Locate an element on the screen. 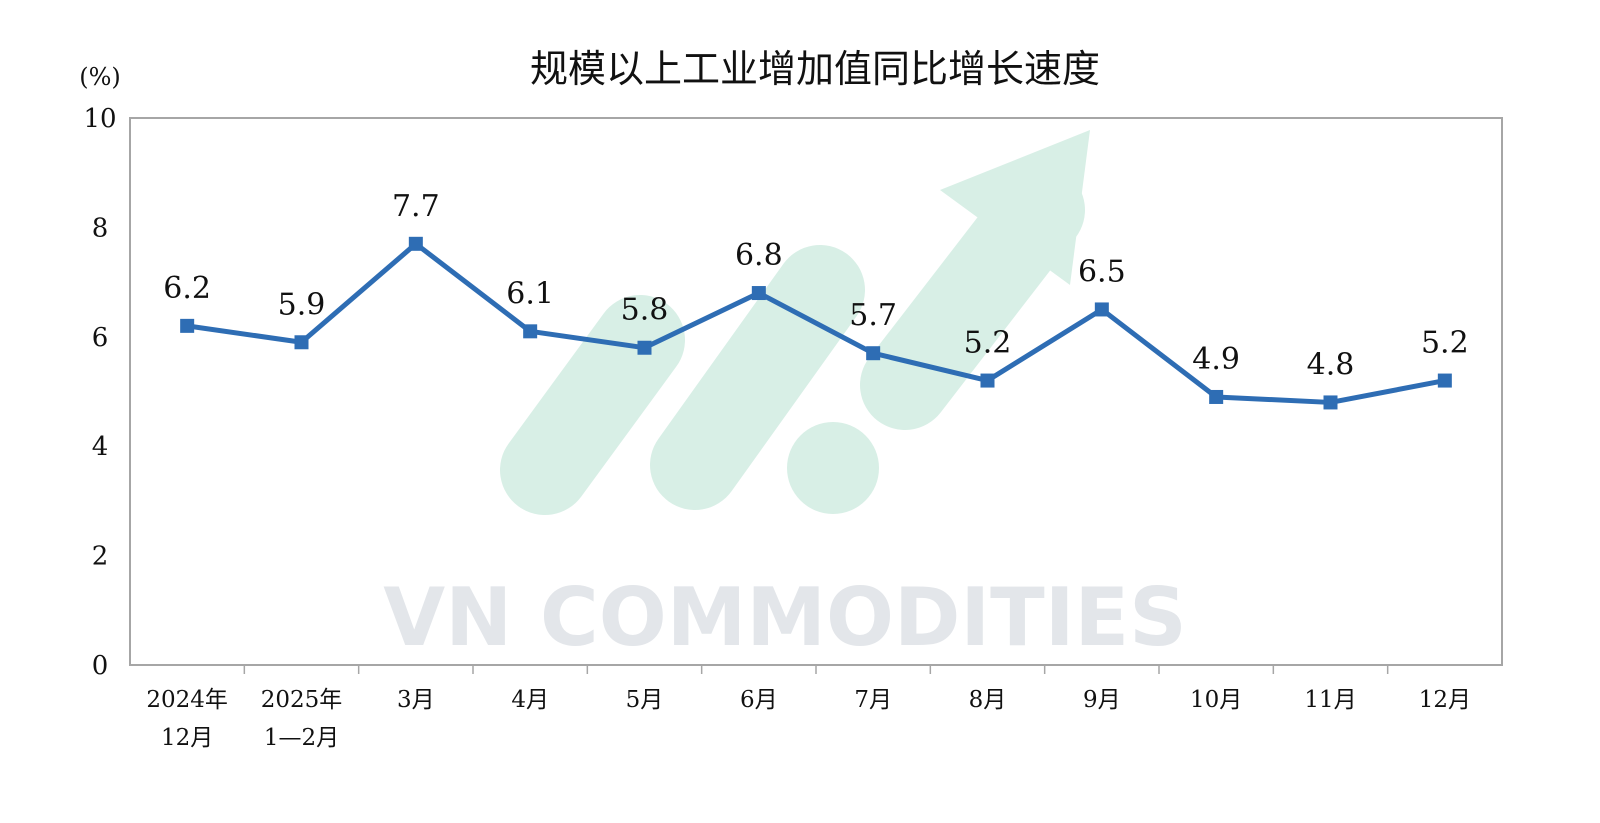  x-tick-label: 4月 is located at coordinates (530, 700).